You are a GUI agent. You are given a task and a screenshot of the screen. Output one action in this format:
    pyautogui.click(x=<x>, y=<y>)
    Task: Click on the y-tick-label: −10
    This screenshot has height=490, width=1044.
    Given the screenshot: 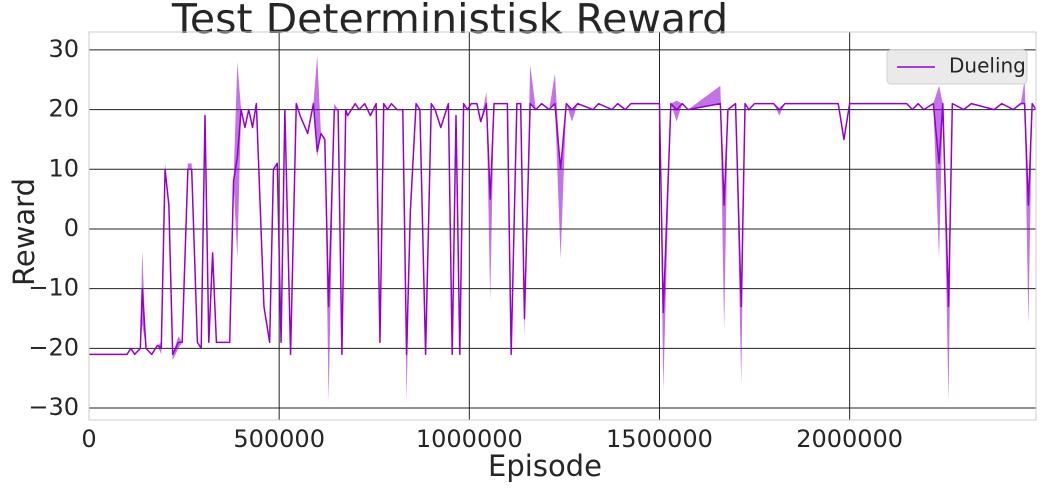 What is the action you would take?
    pyautogui.click(x=53, y=288)
    